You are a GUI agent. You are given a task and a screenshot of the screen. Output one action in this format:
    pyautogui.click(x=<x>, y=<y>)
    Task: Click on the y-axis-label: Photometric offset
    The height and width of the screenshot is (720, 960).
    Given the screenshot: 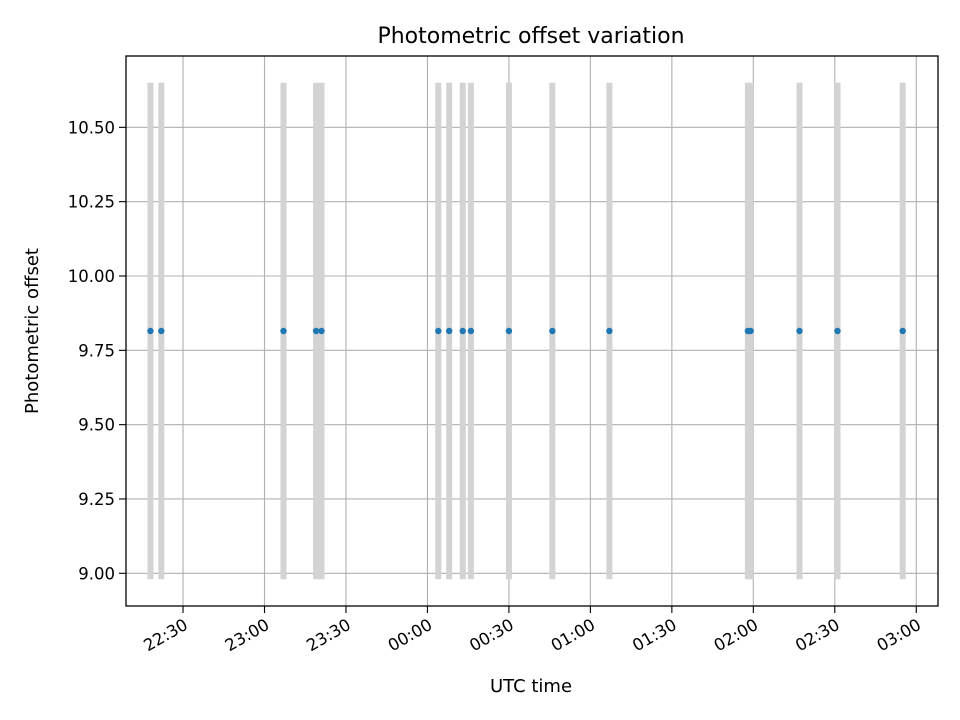 What is the action you would take?
    pyautogui.click(x=32, y=331)
    